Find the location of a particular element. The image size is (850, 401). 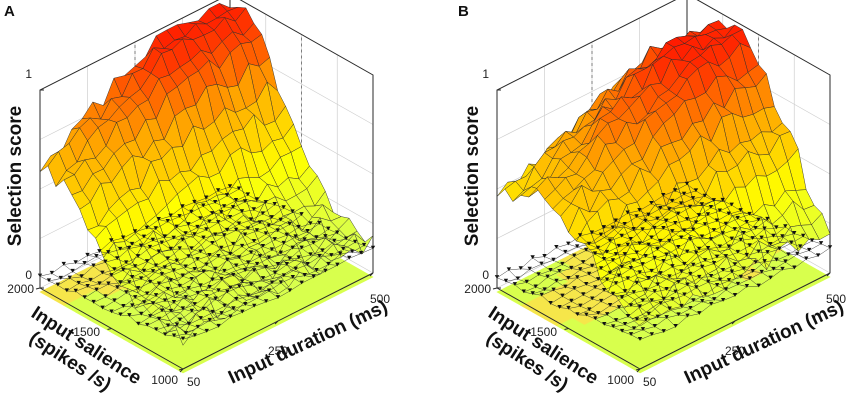

panel-b-x-tick-50: 50 is located at coordinates (650, 382).